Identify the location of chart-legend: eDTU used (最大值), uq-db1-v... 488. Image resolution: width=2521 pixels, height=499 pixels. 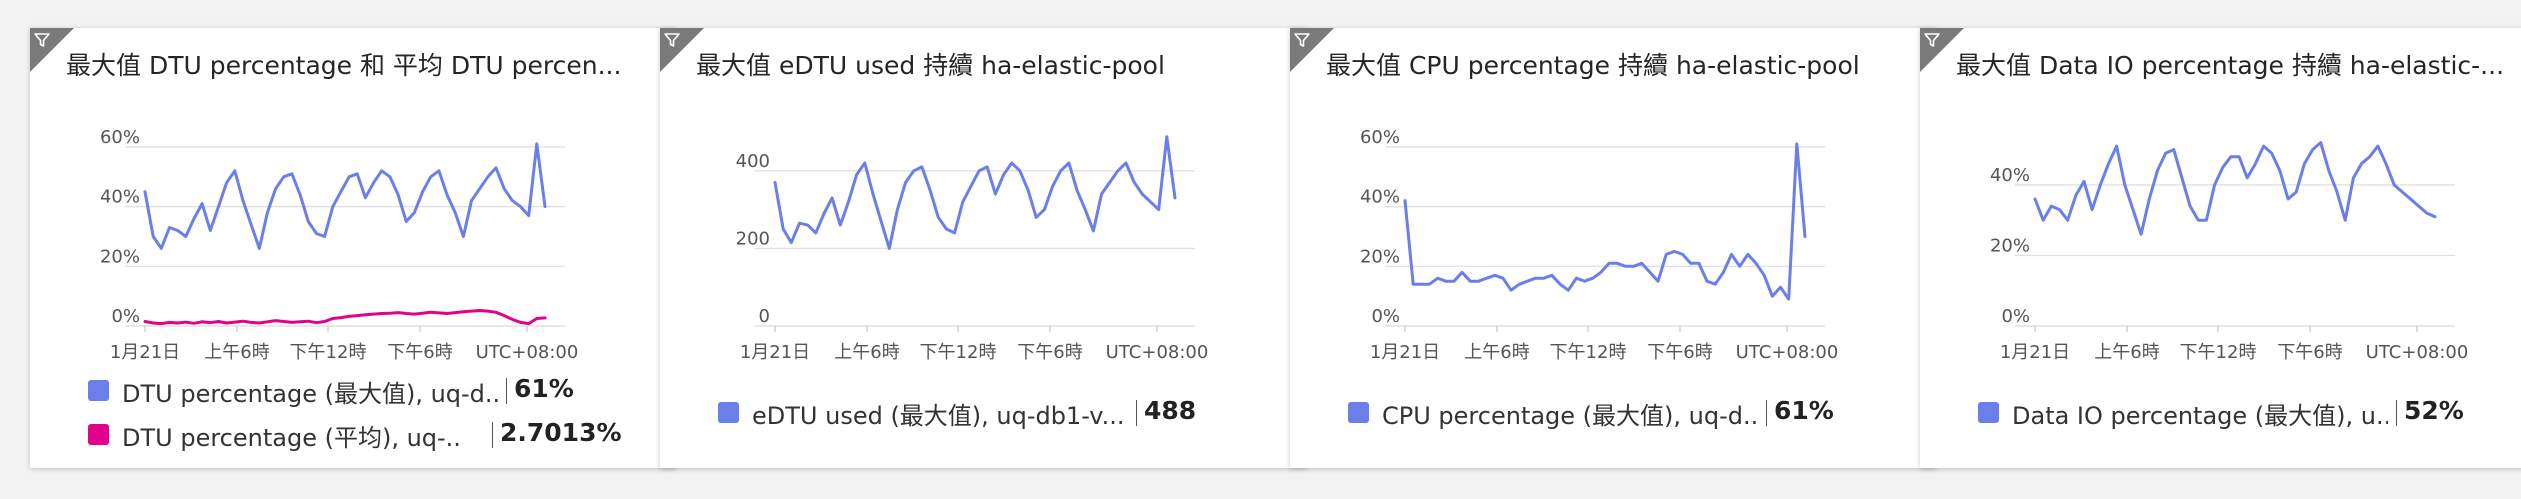
(998, 414).